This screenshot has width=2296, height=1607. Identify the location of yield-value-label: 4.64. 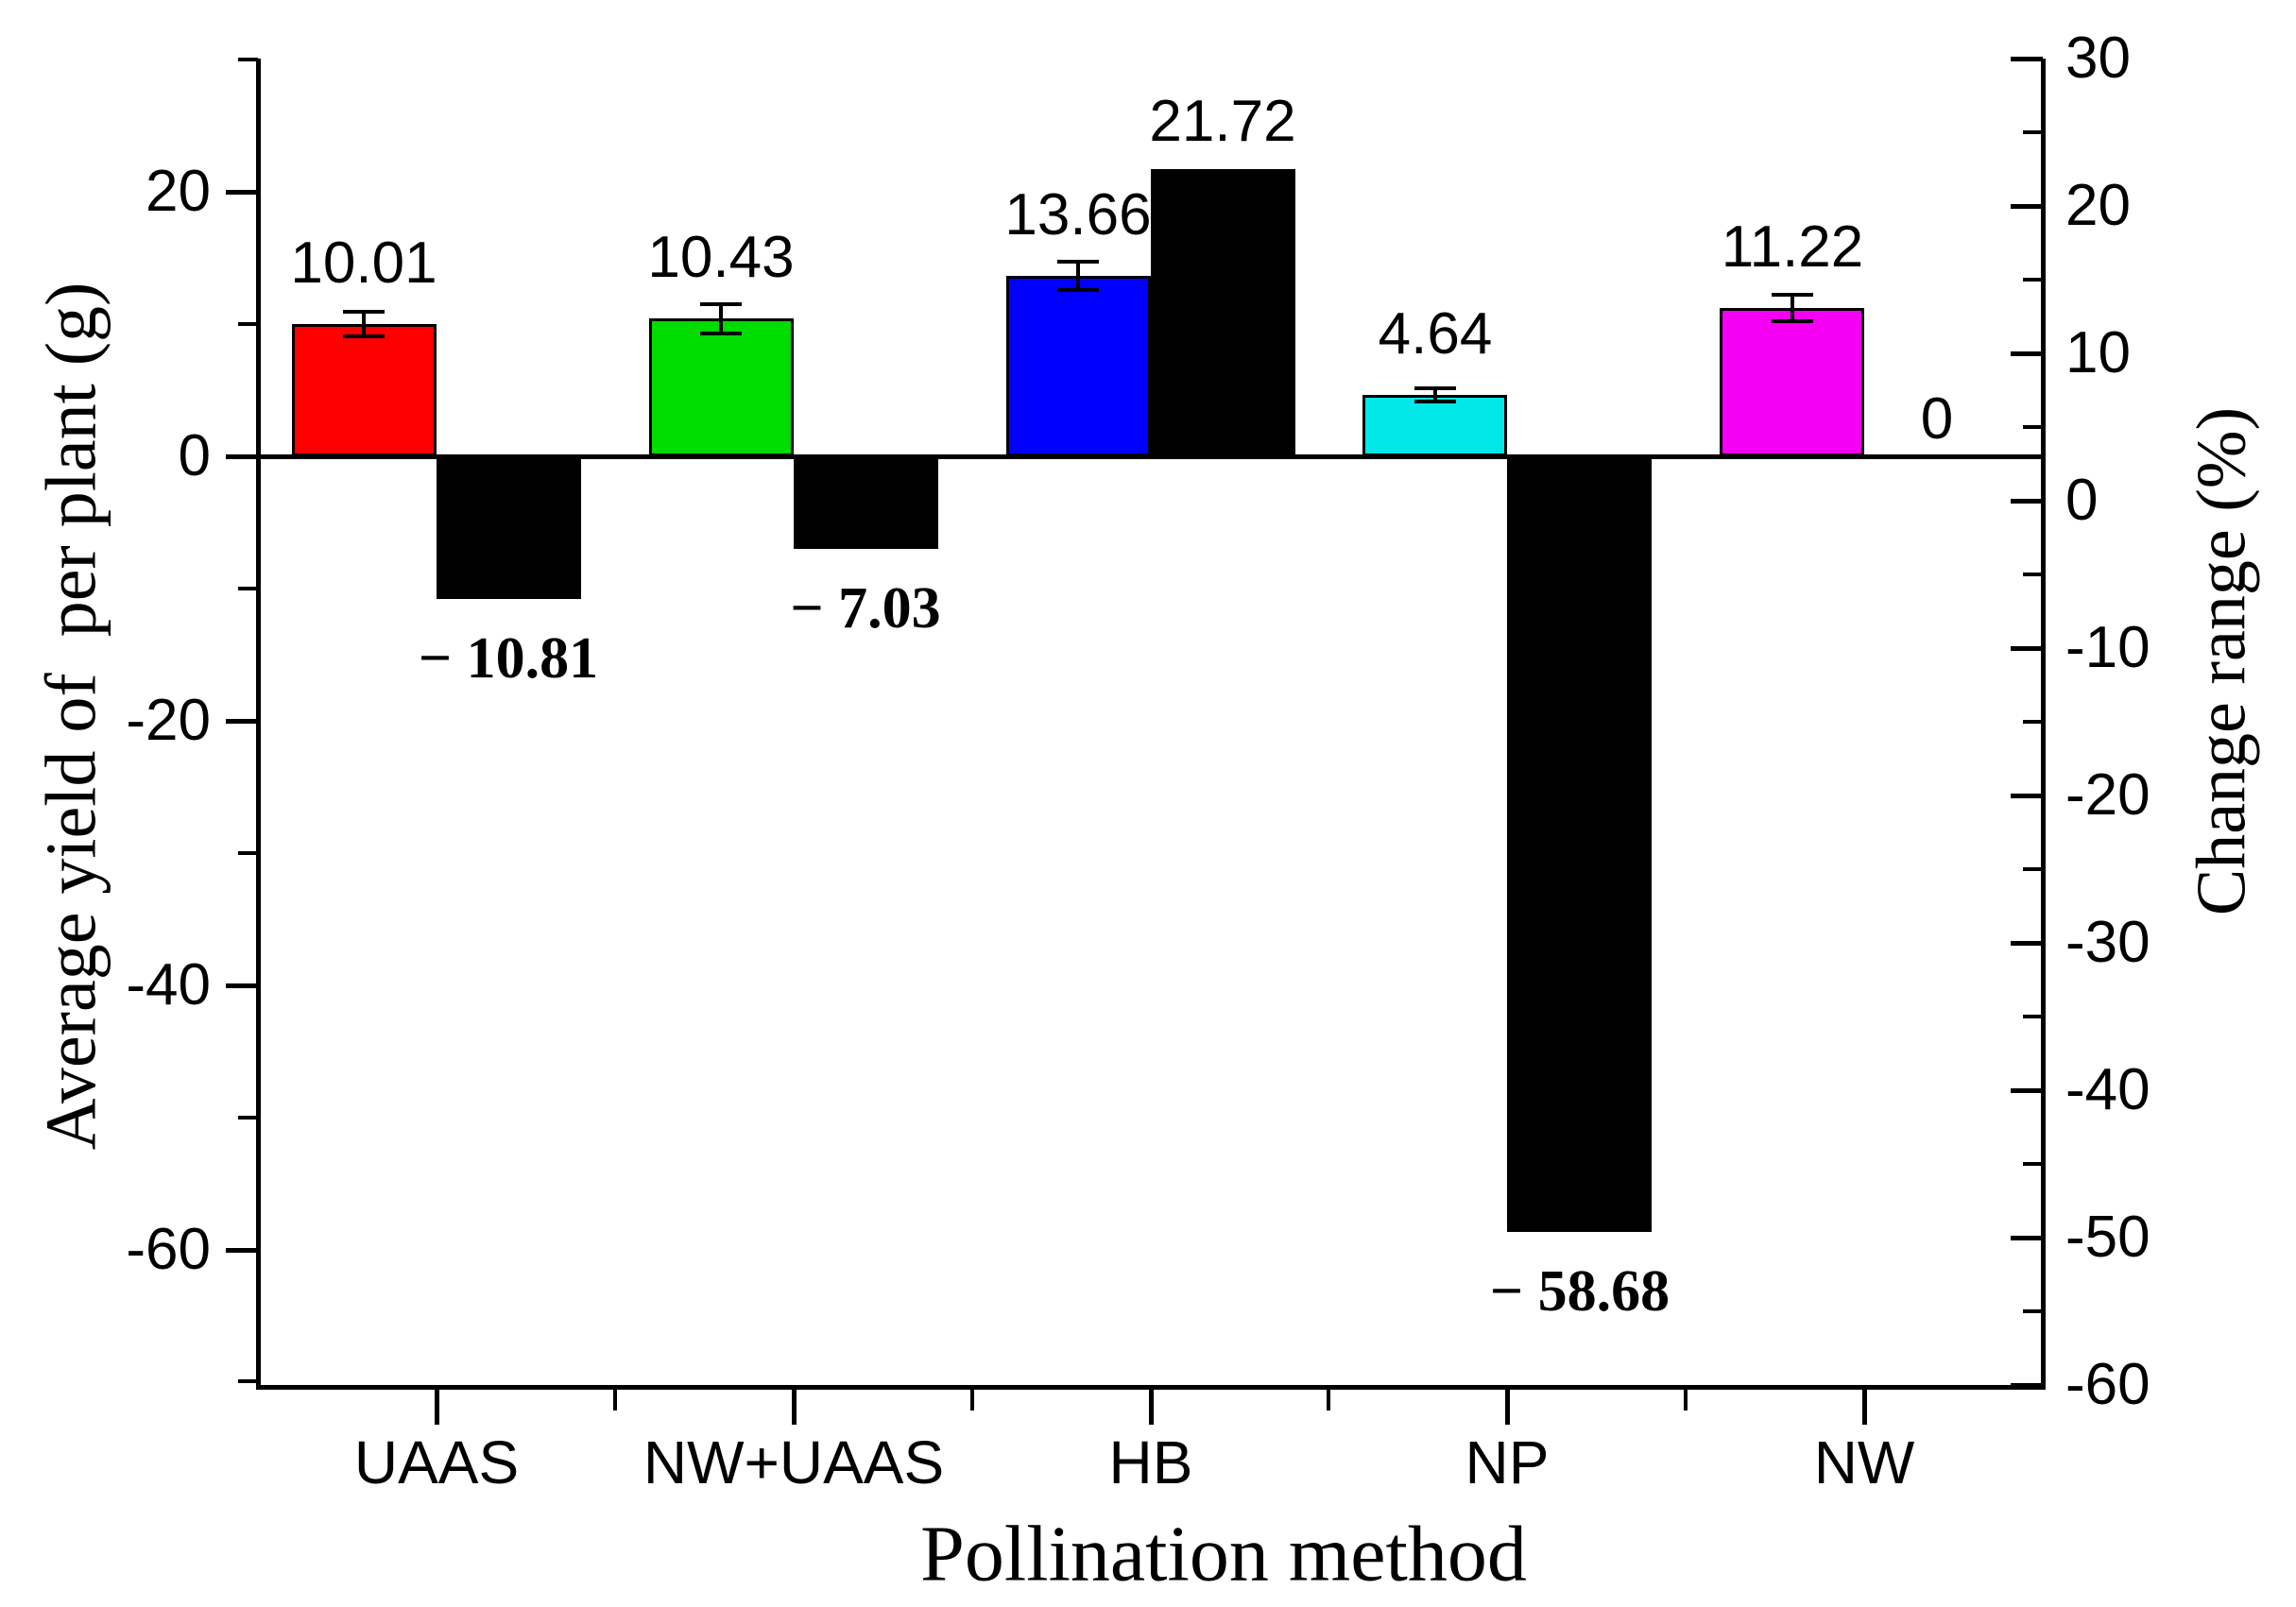
(1435, 334).